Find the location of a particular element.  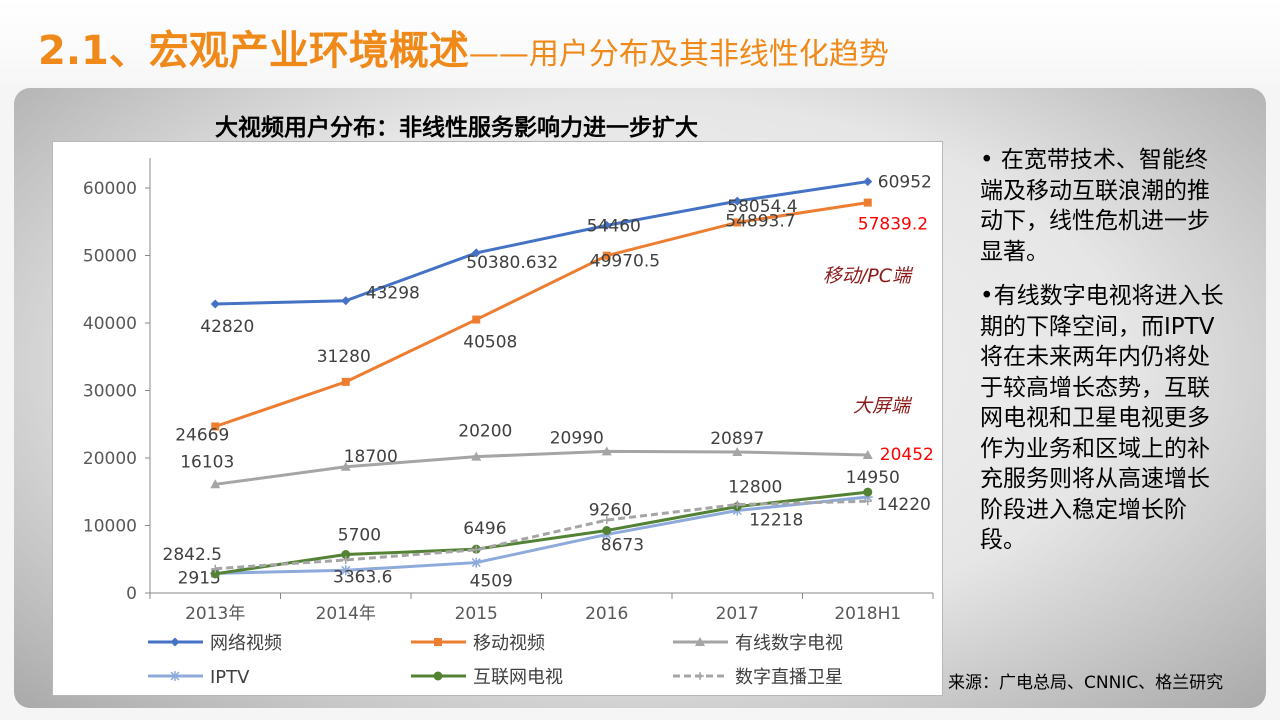

data-label: 50380.632 is located at coordinates (512, 263).